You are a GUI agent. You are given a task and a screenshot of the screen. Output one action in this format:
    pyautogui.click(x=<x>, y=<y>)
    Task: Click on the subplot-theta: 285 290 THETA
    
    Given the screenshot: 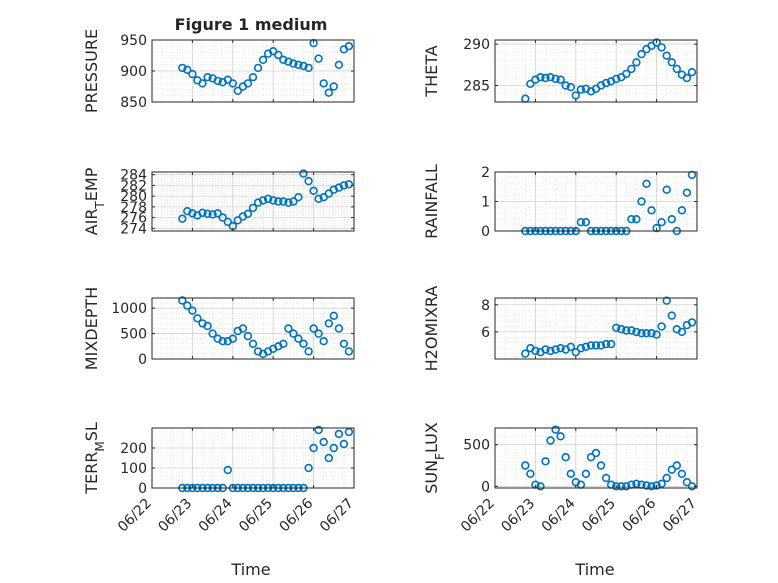 What is the action you would take?
    pyautogui.click(x=560, y=70)
    